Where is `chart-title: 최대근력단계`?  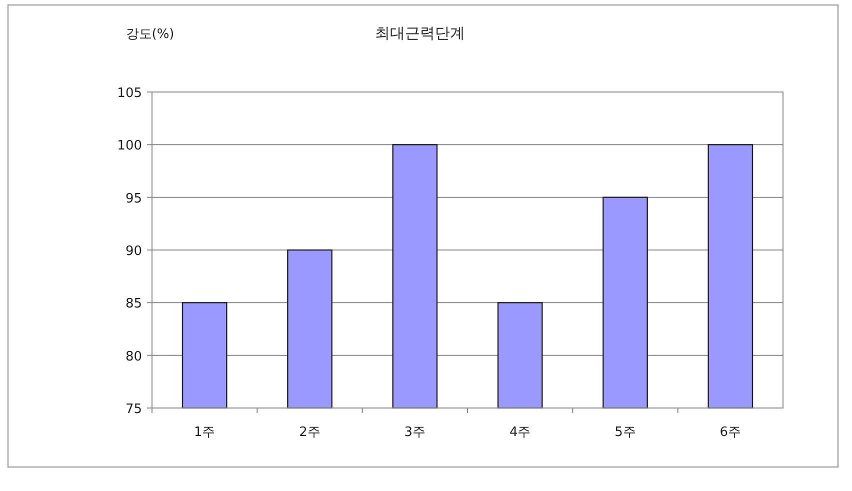 chart-title: 최대근력단계 is located at coordinates (420, 33).